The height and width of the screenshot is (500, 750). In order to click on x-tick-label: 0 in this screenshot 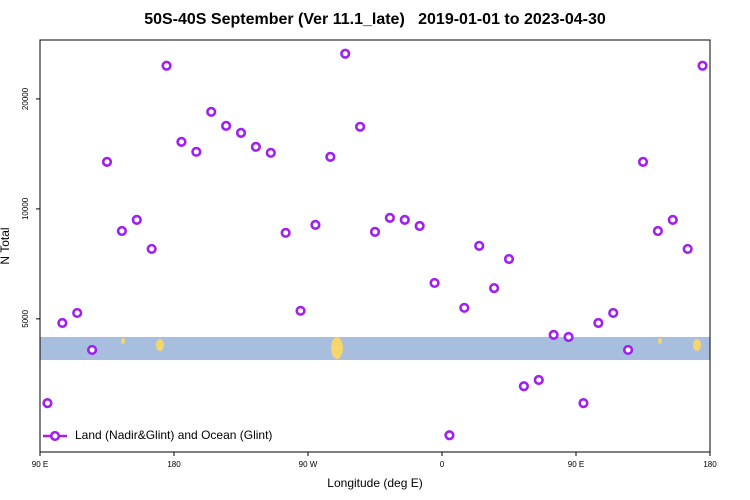, I will do `click(442, 464)`.